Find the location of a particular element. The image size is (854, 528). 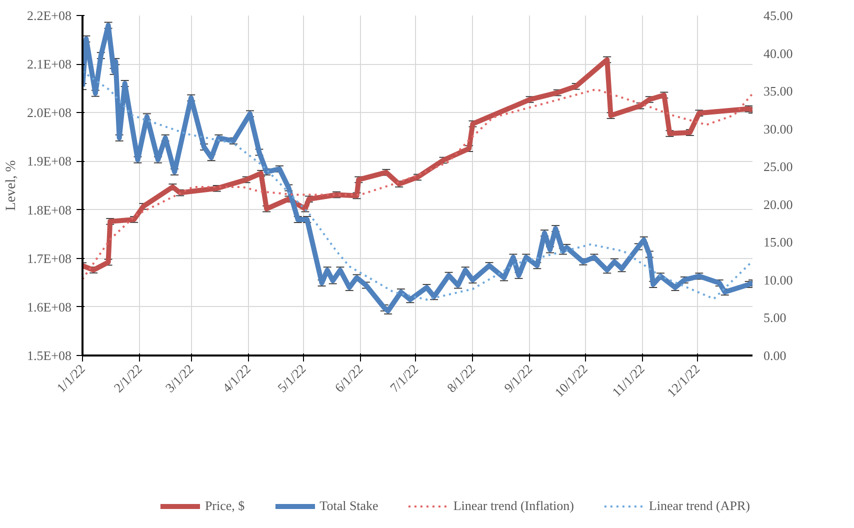

y-tick-label: 1.6E+08 is located at coordinates (49, 306).